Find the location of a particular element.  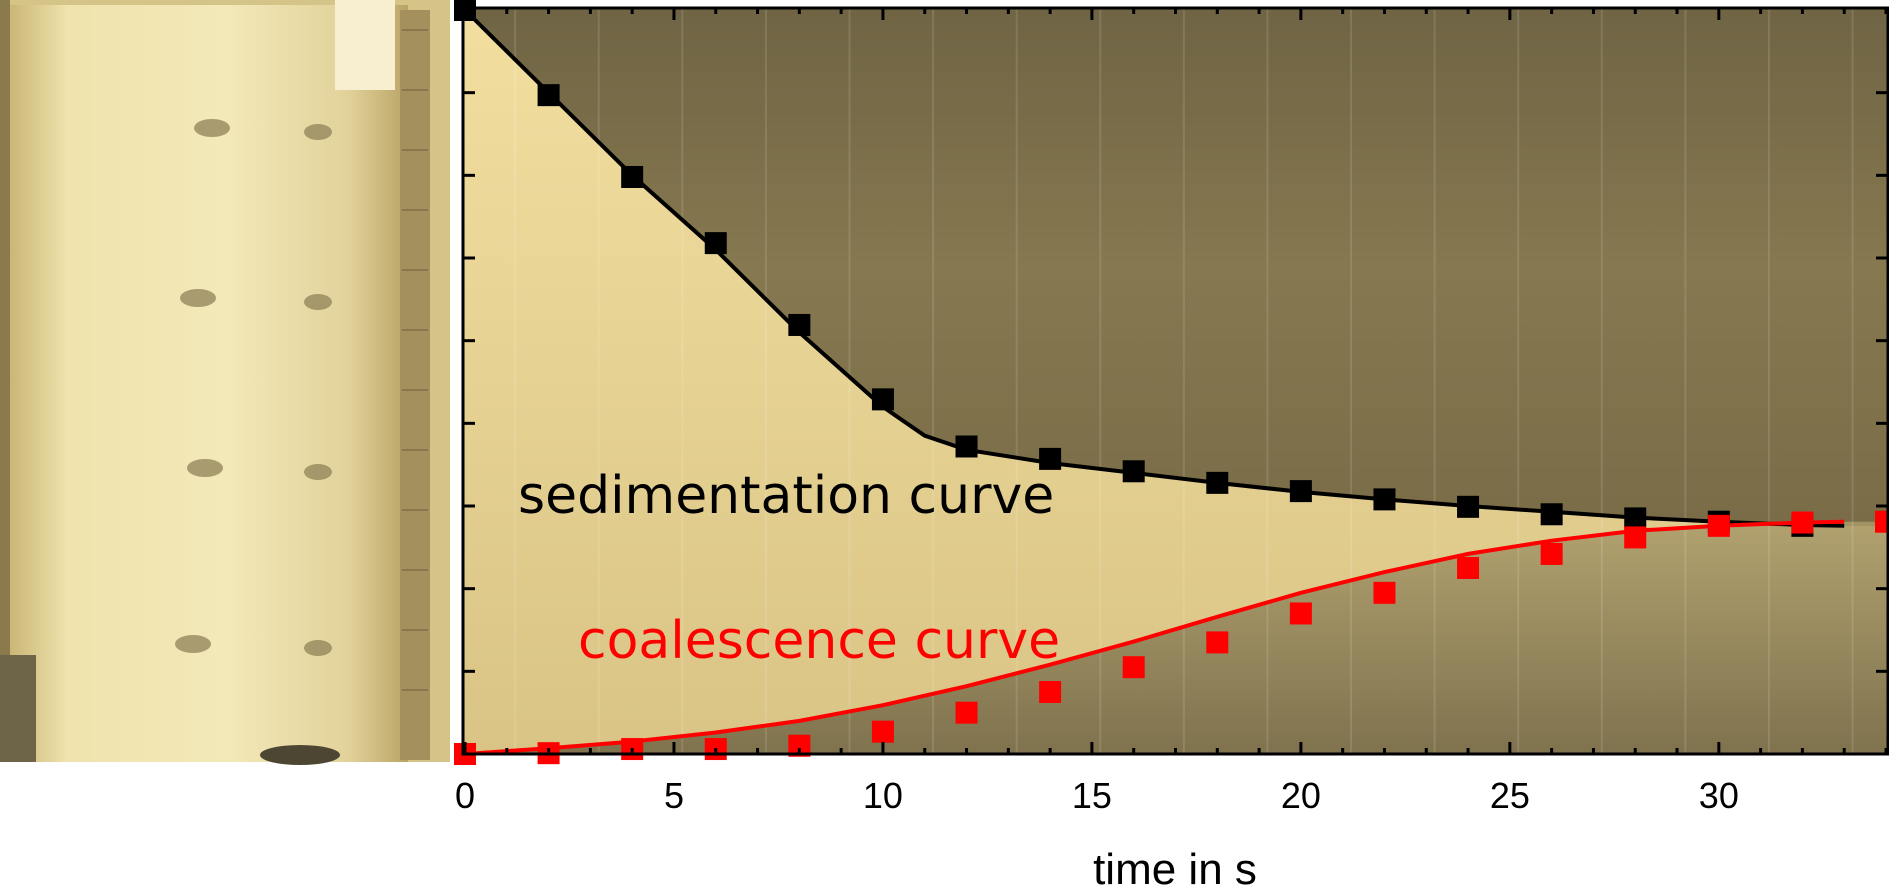

x-tick-label: 25 is located at coordinates (1510, 795).